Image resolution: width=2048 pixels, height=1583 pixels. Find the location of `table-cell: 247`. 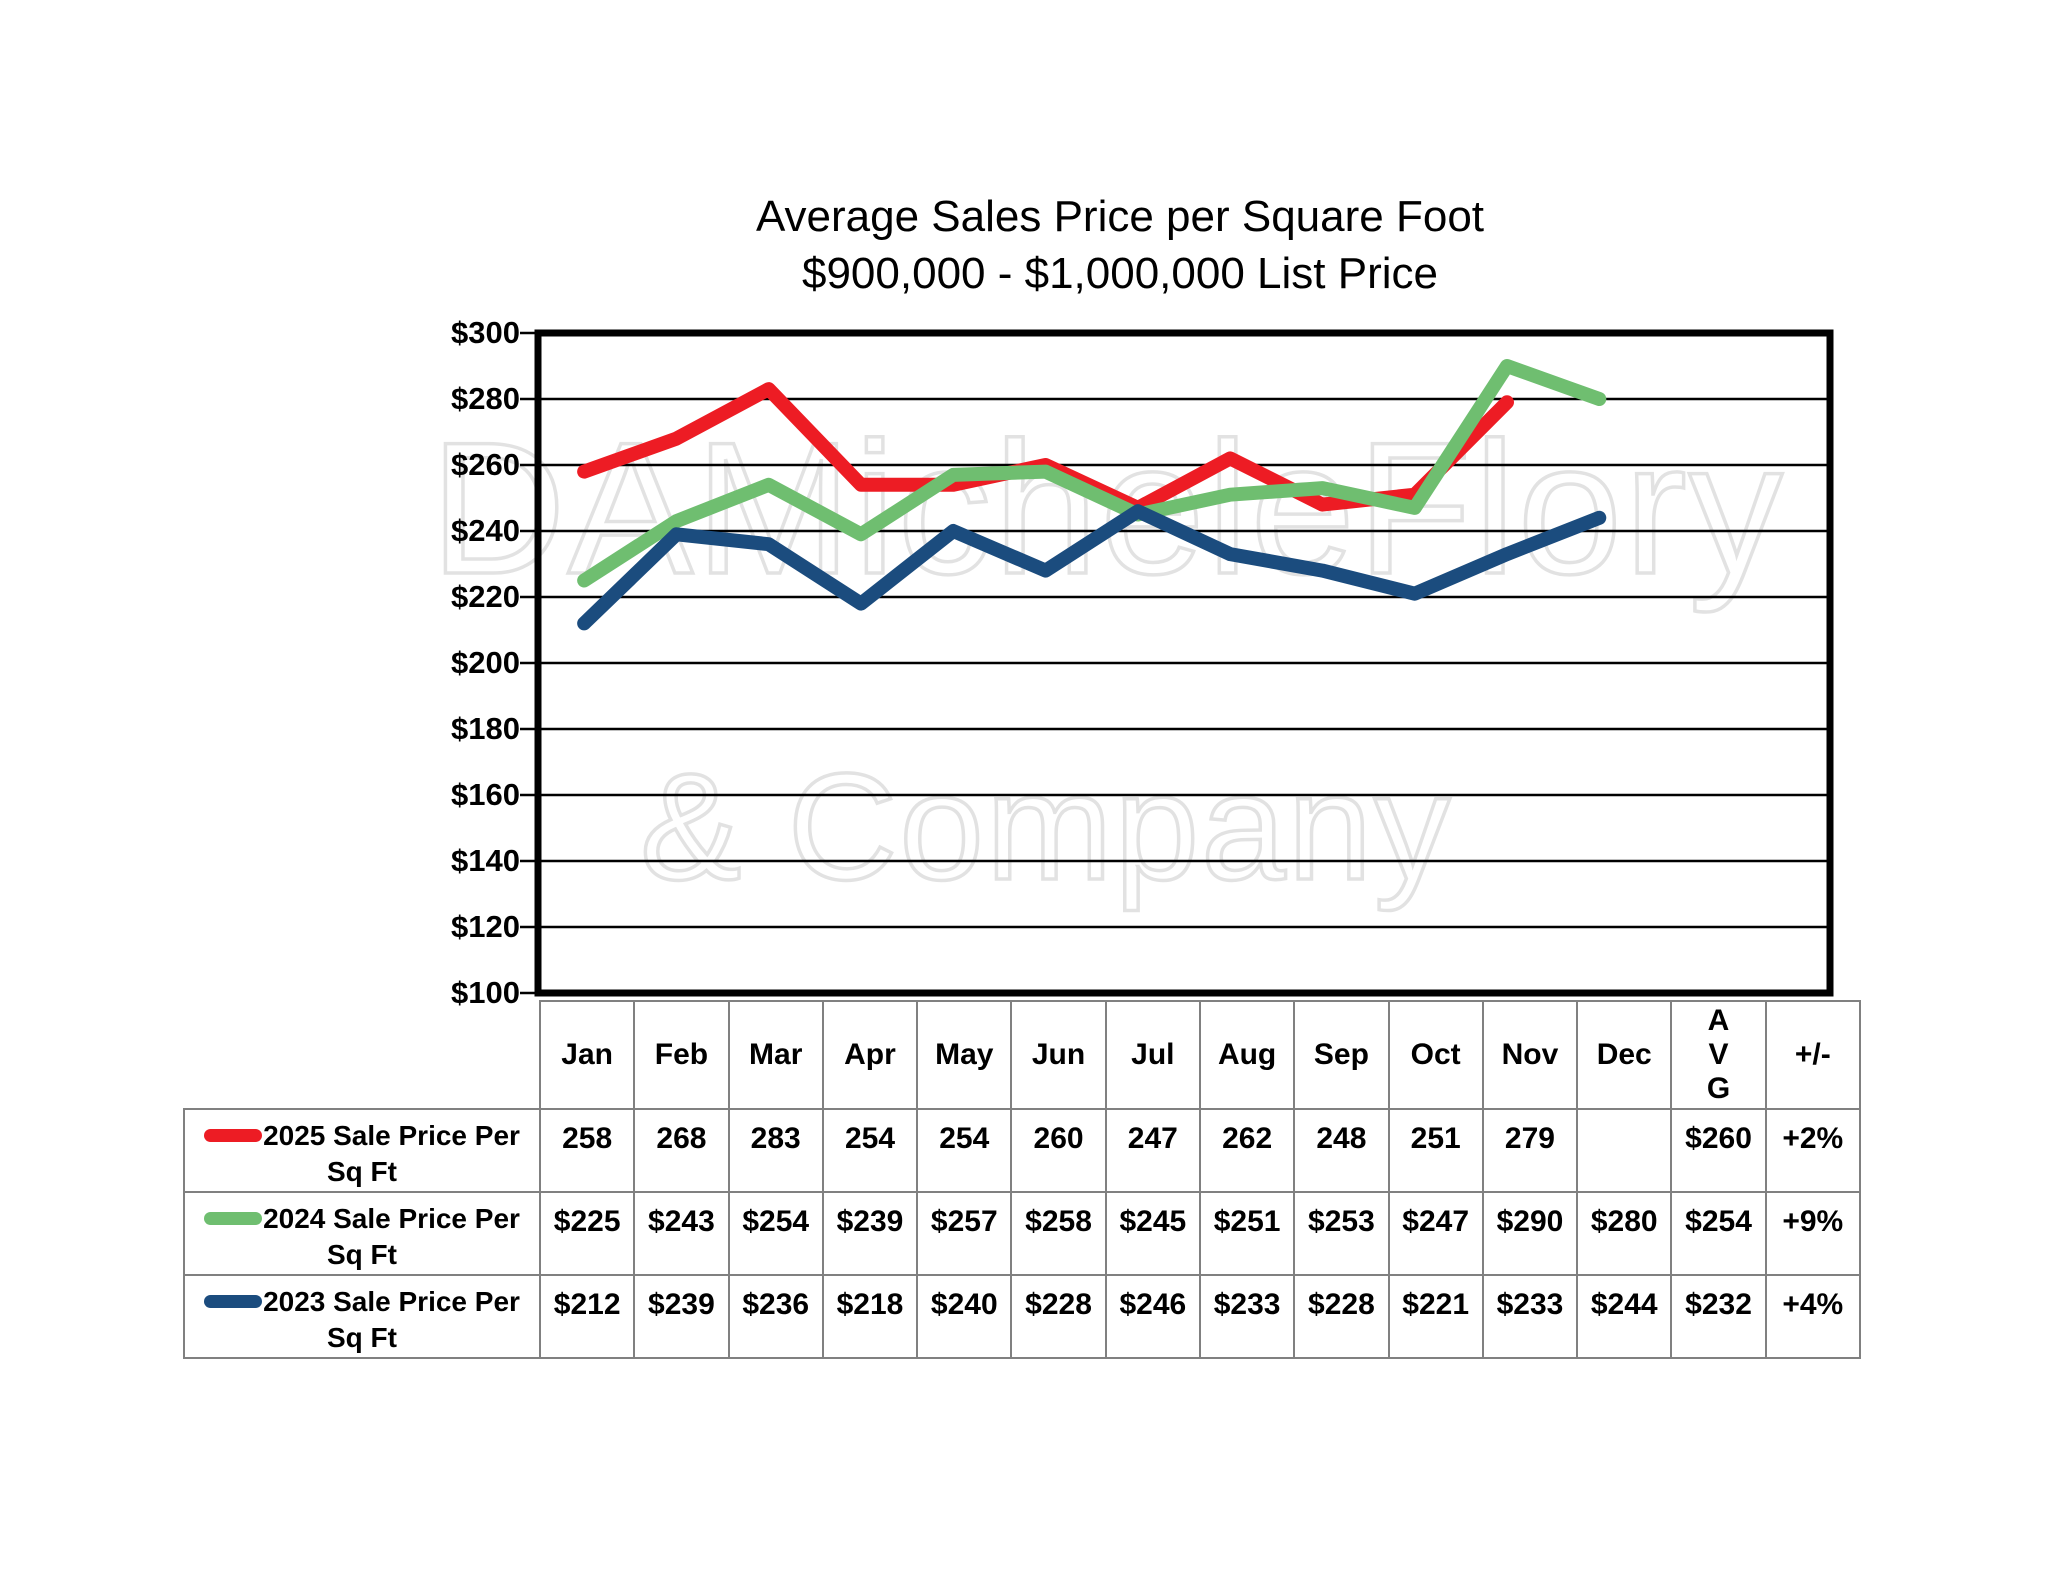

table-cell: 247 is located at coordinates (1152, 1150).